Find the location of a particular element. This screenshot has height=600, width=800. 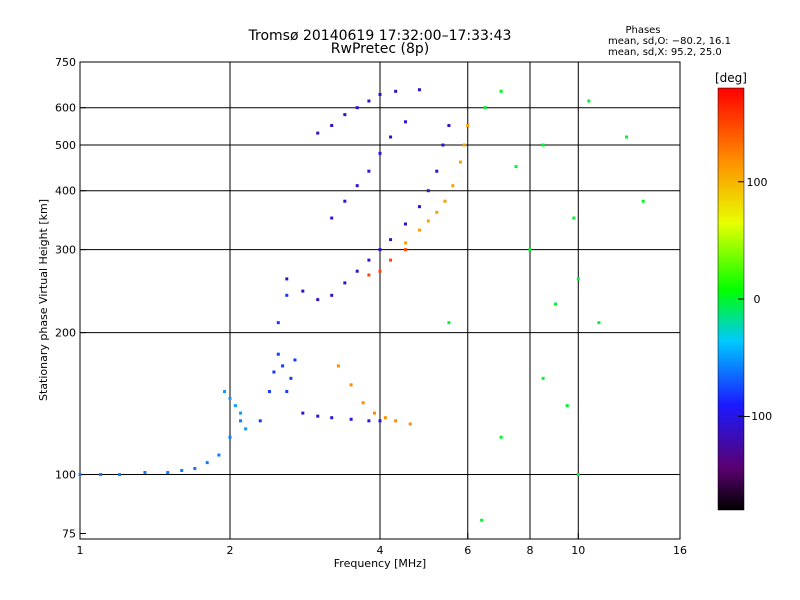

y-tick-label: 600 is located at coordinates (65, 108).